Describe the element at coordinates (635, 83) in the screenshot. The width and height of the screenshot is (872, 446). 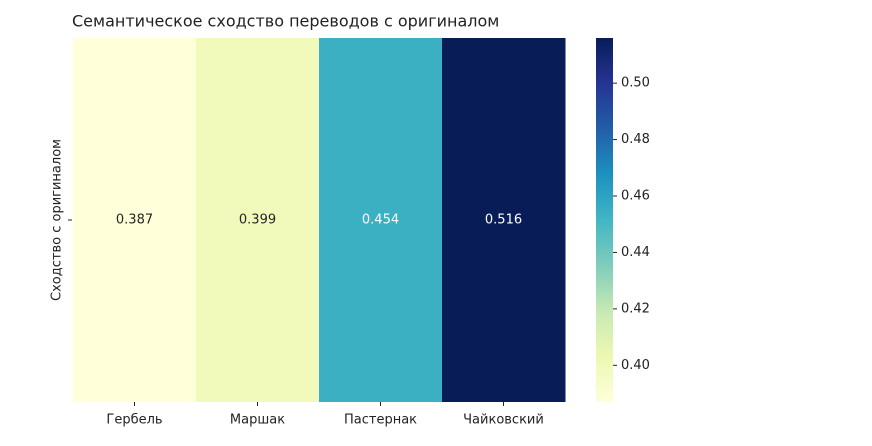
I see `colorbar-tick-label: 0.50` at that location.